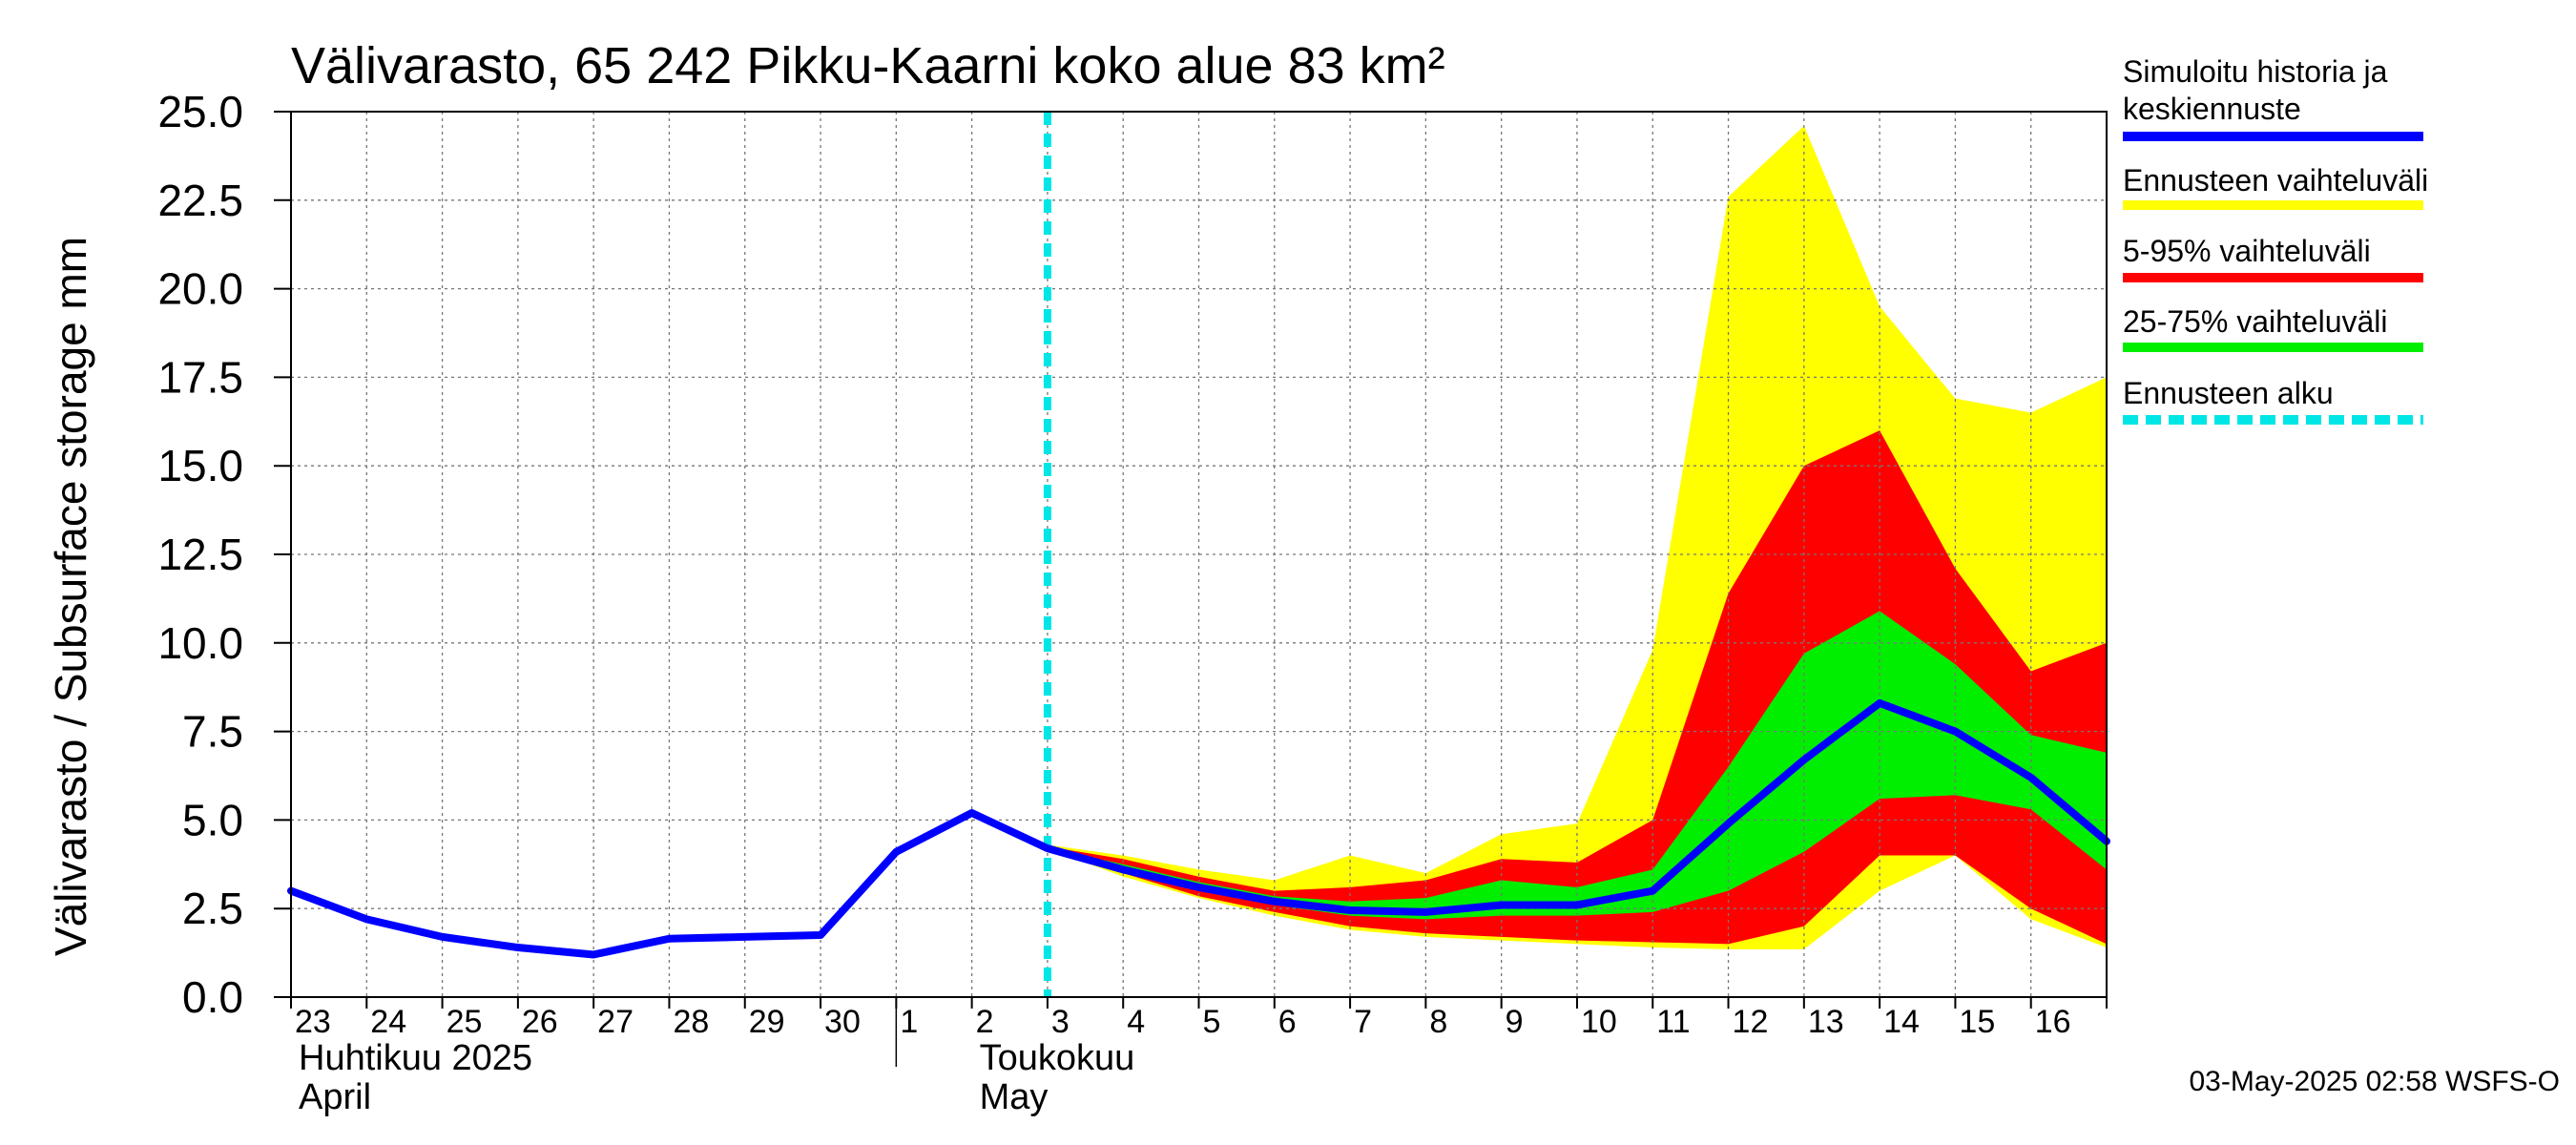 This screenshot has width=2576, height=1145. I want to click on x-tick-label: 8, so click(1438, 1022).